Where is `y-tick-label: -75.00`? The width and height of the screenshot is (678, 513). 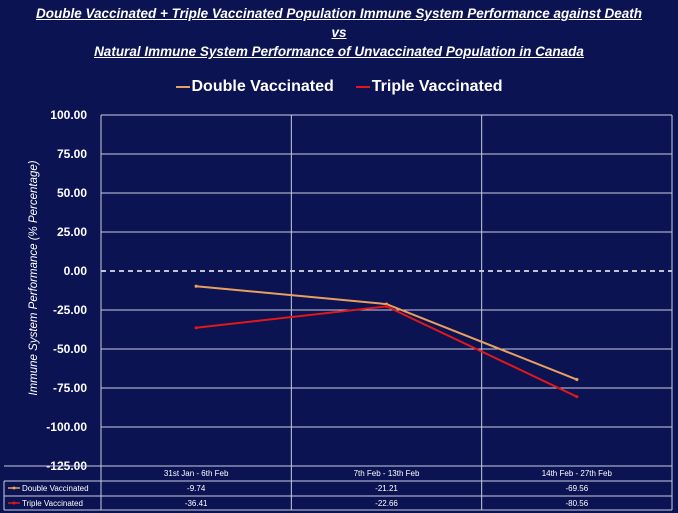 y-tick-label: -75.00 is located at coordinates (70, 388).